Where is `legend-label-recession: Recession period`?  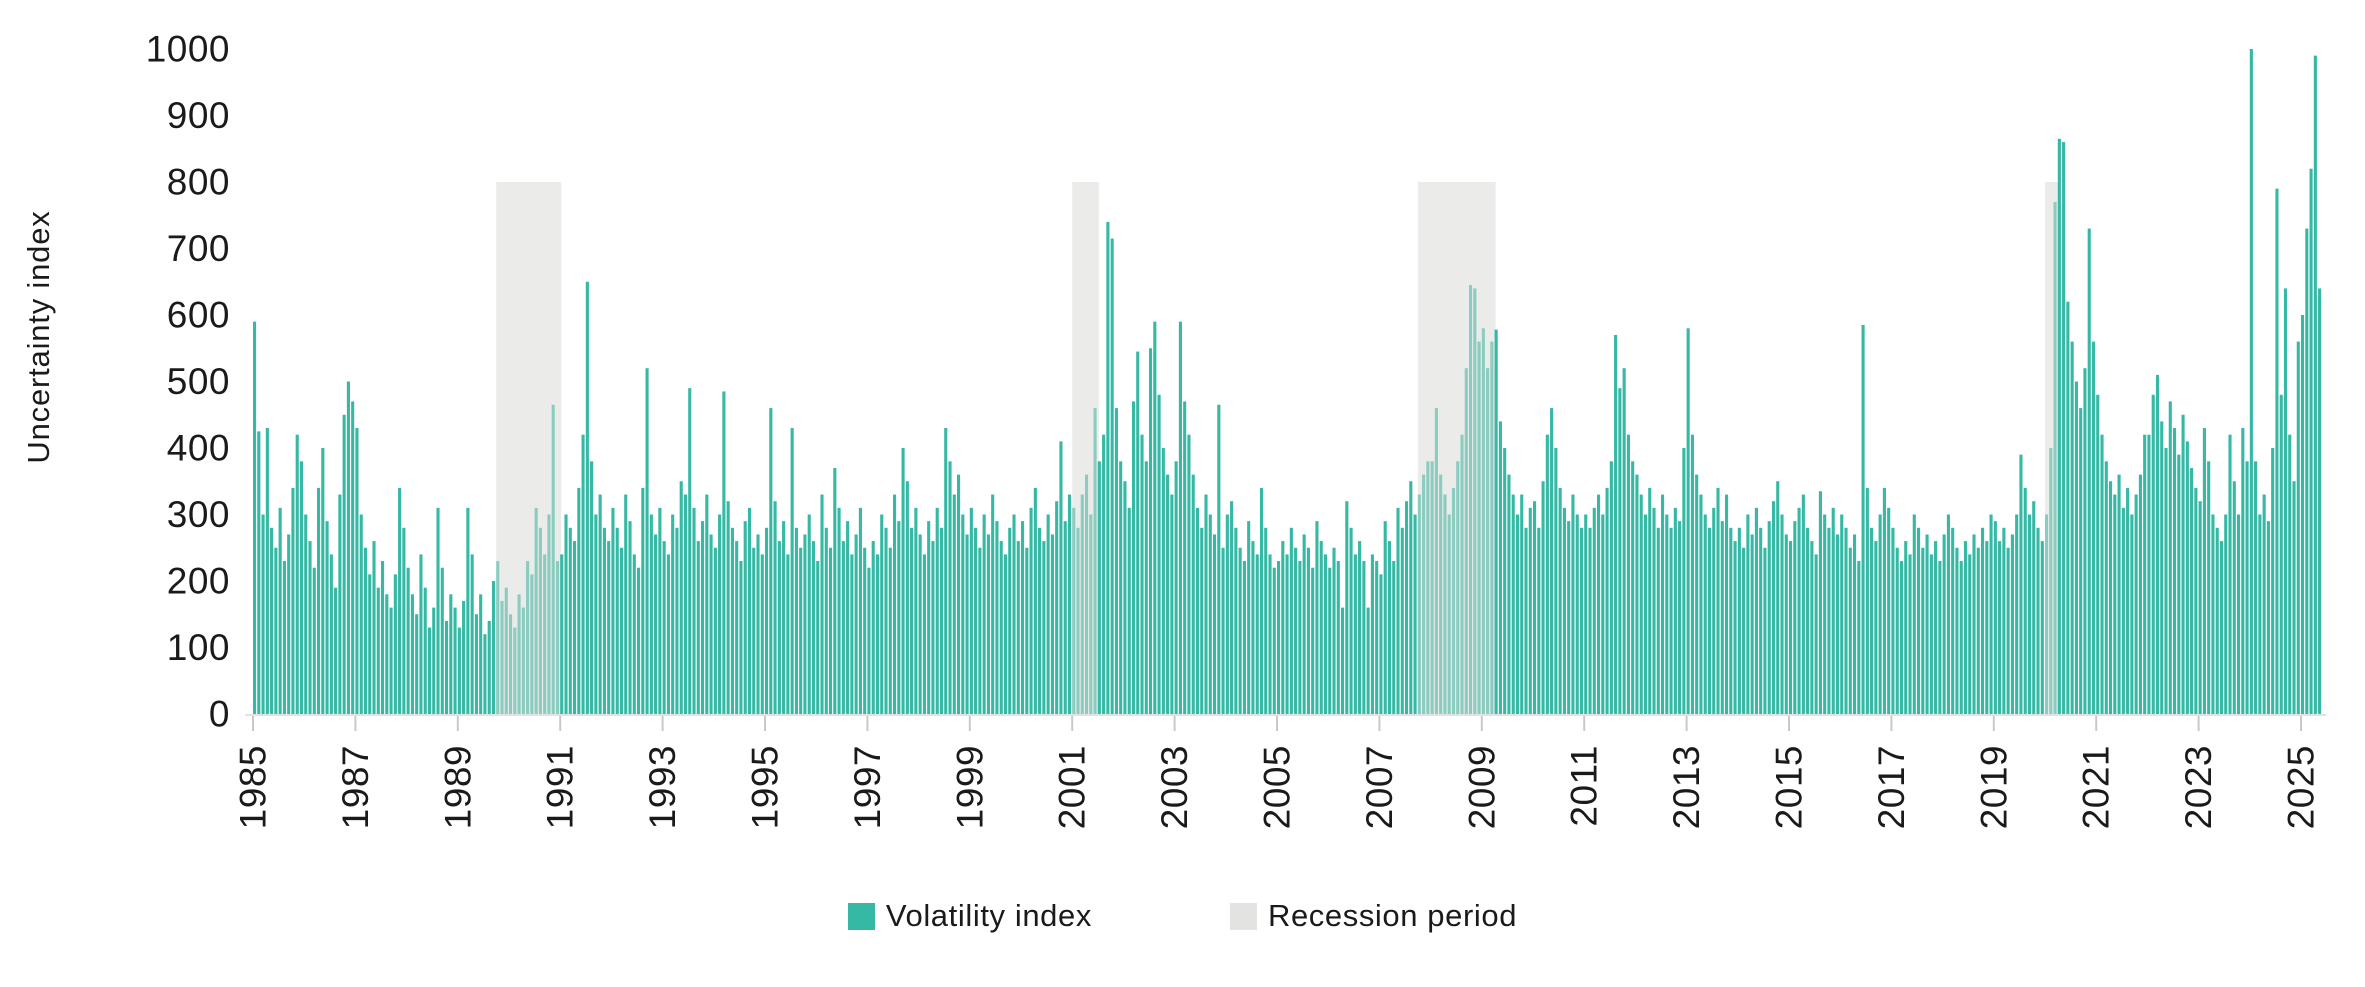 legend-label-recession: Recession period is located at coordinates (1392, 915).